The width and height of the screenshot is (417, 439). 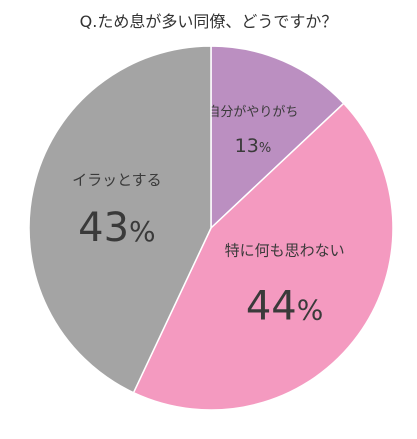 I want to click on slice-label-1: 自分がやりがち, so click(x=252, y=112).